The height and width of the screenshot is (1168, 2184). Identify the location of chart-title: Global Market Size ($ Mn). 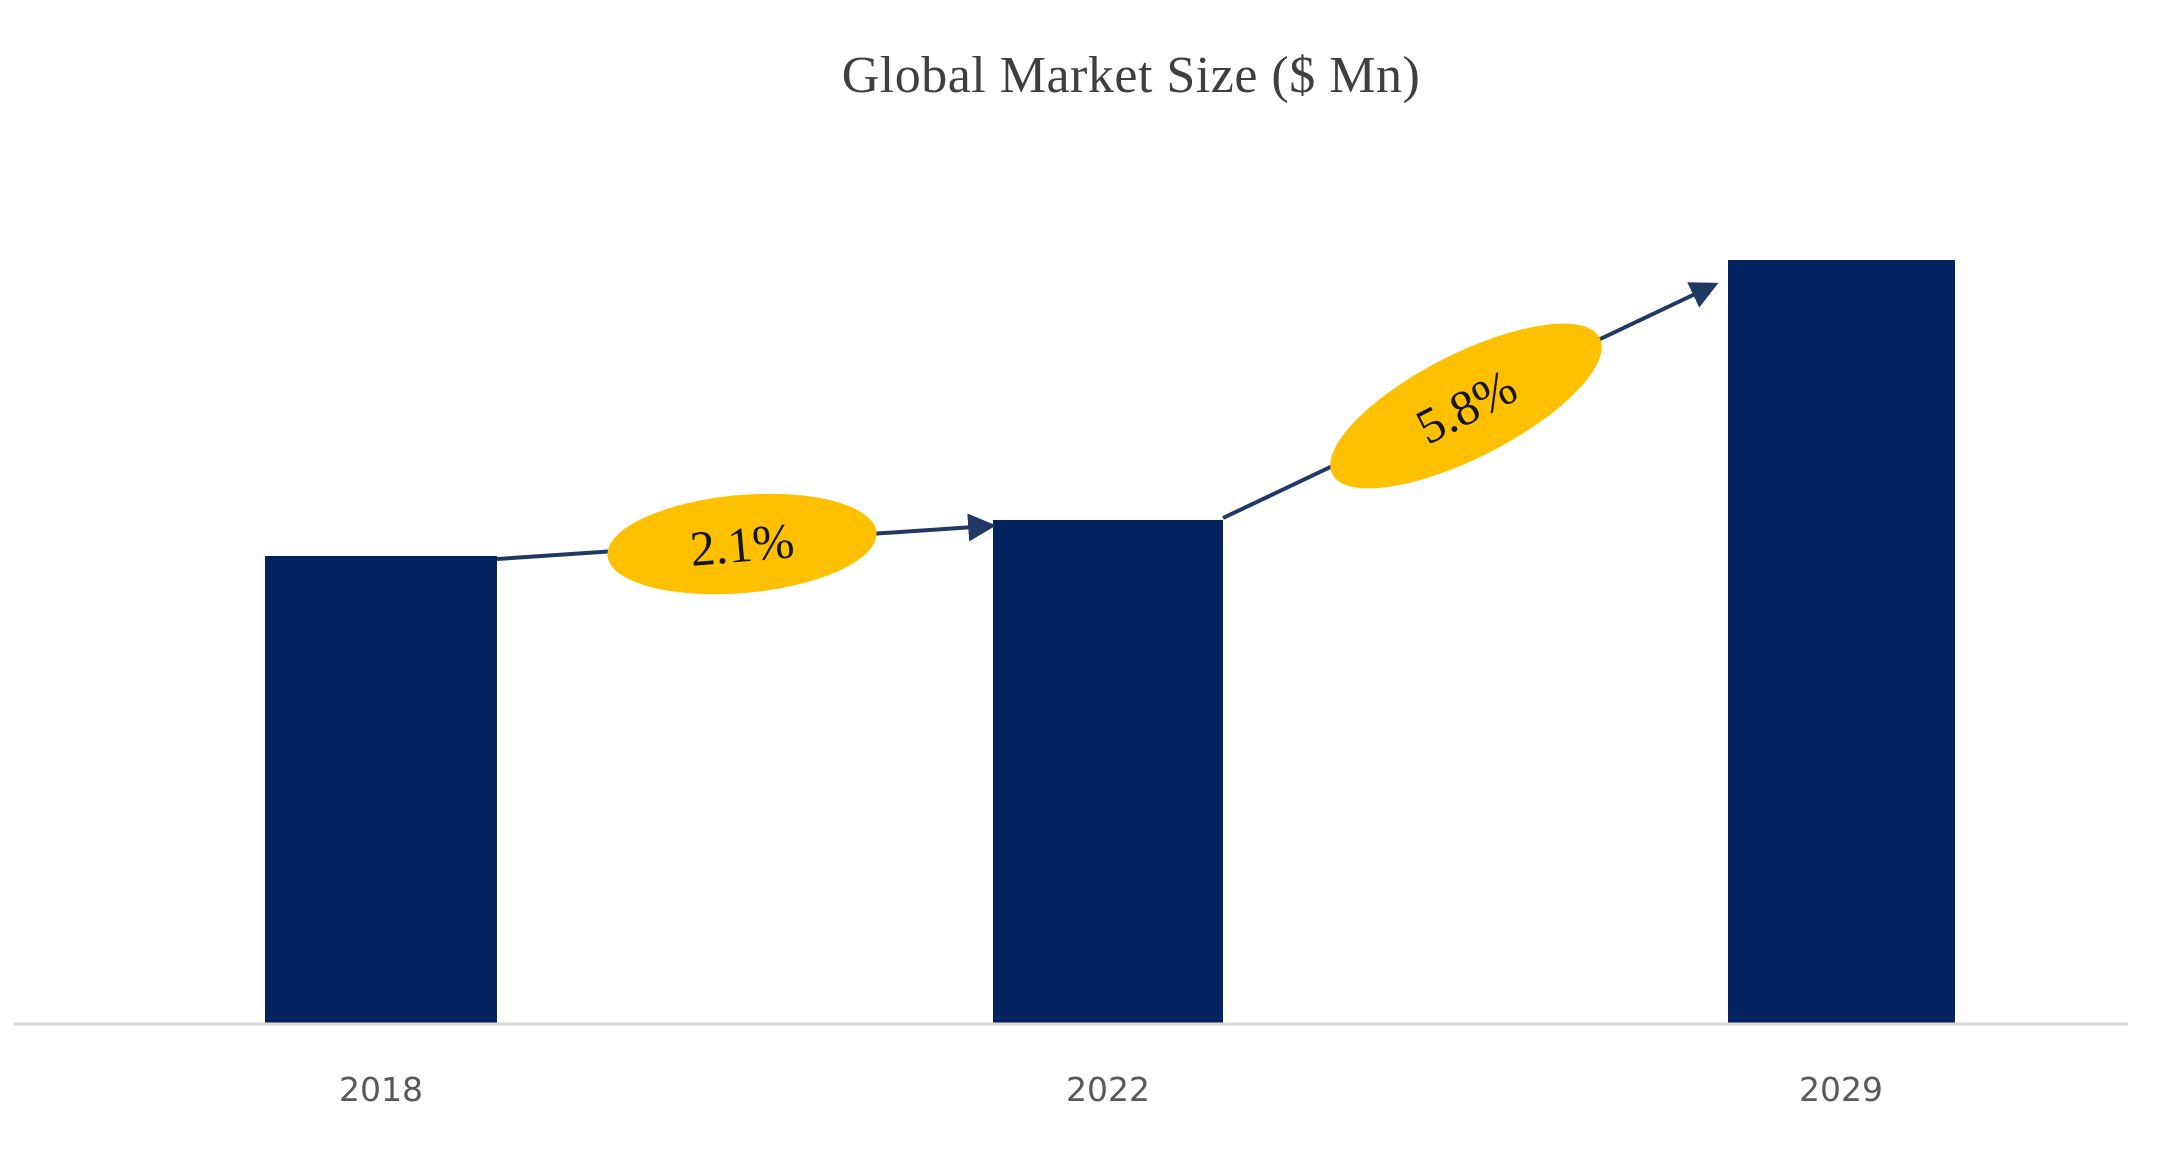
(1131, 75).